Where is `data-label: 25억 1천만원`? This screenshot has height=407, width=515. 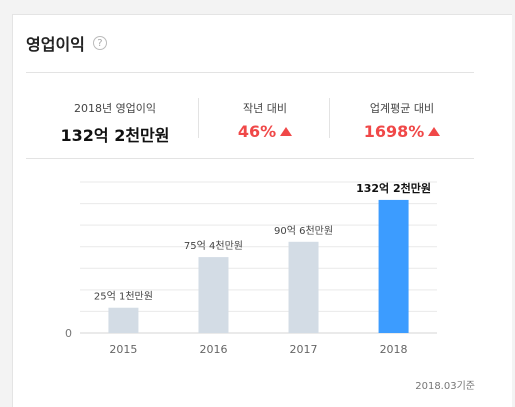 data-label: 25억 1천만원 is located at coordinates (123, 297).